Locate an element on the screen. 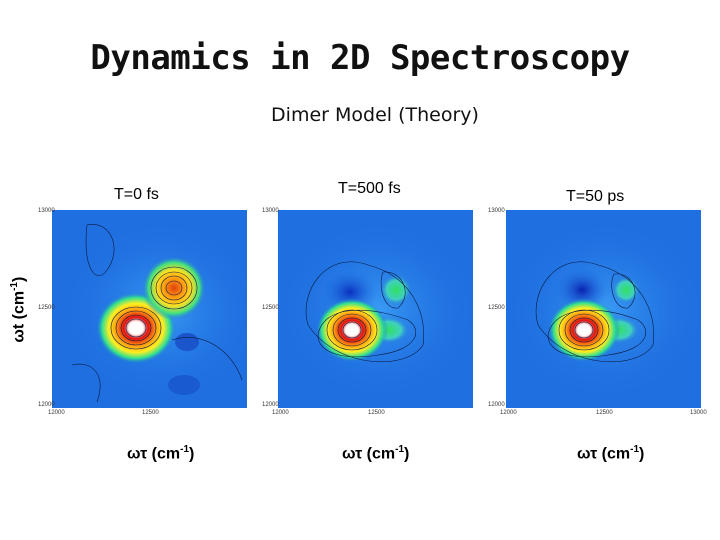 Image resolution: width=720 pixels, height=540 pixels. x-axis-symbol-3: ωτ is located at coordinates (587, 454).